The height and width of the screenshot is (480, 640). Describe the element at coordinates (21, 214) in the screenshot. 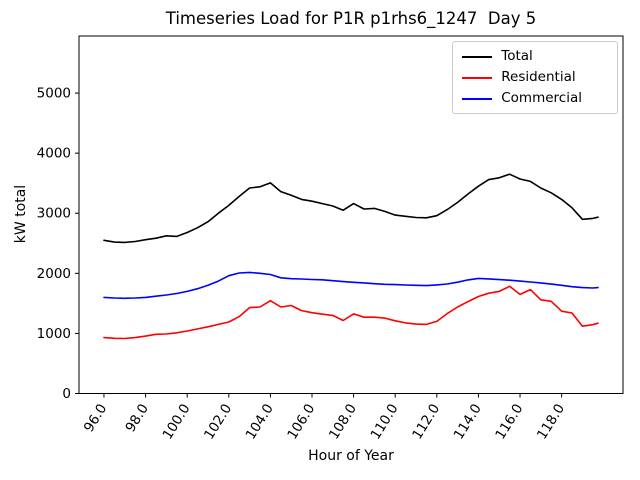

I see `y-axis-label: kW total` at that location.